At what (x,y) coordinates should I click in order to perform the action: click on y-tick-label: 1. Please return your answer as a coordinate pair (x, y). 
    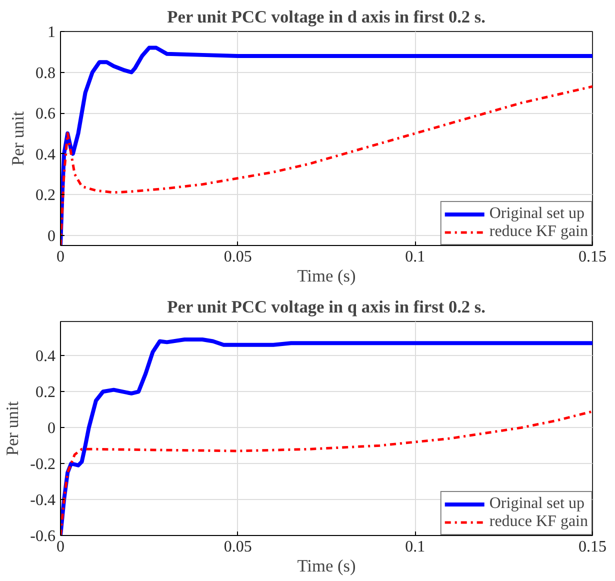
    Looking at the image, I should click on (52, 32).